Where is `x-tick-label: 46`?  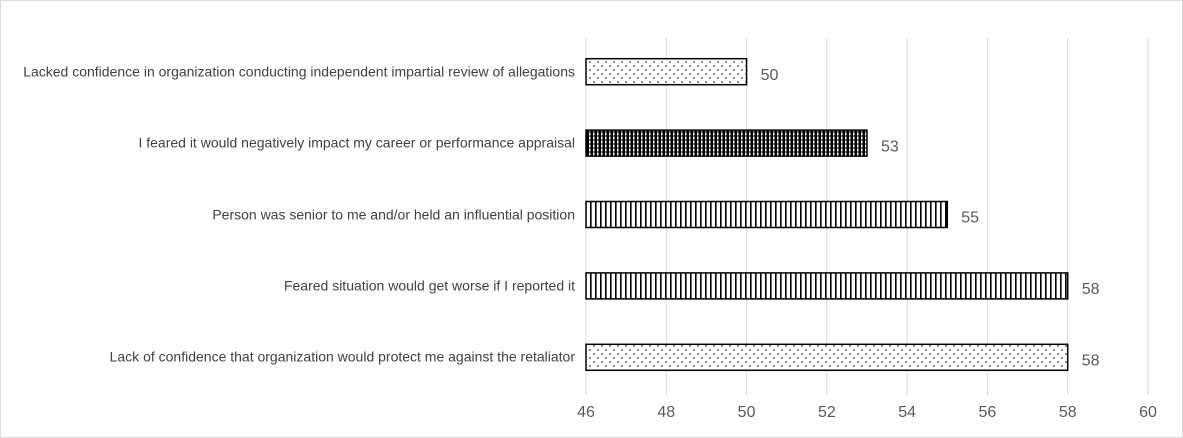
x-tick-label: 46 is located at coordinates (586, 412).